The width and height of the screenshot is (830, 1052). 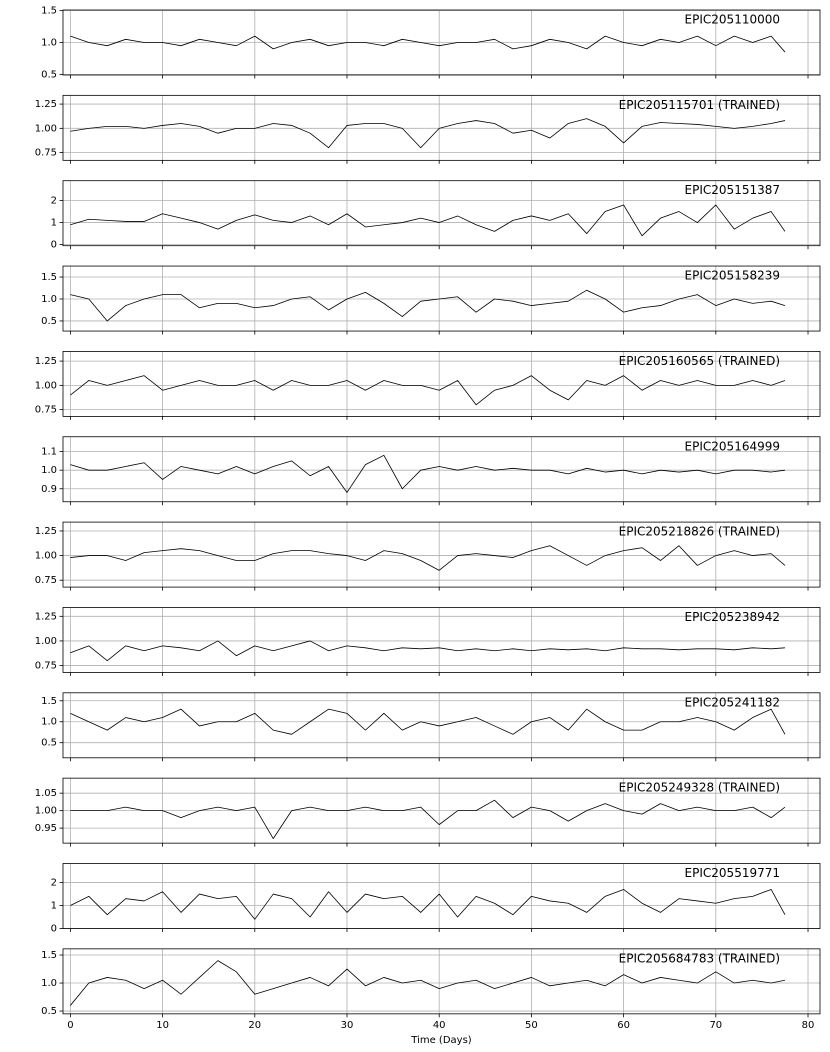 What do you see at coordinates (46, 793) in the screenshot?
I see `y-tick-label: 1.05` at bounding box center [46, 793].